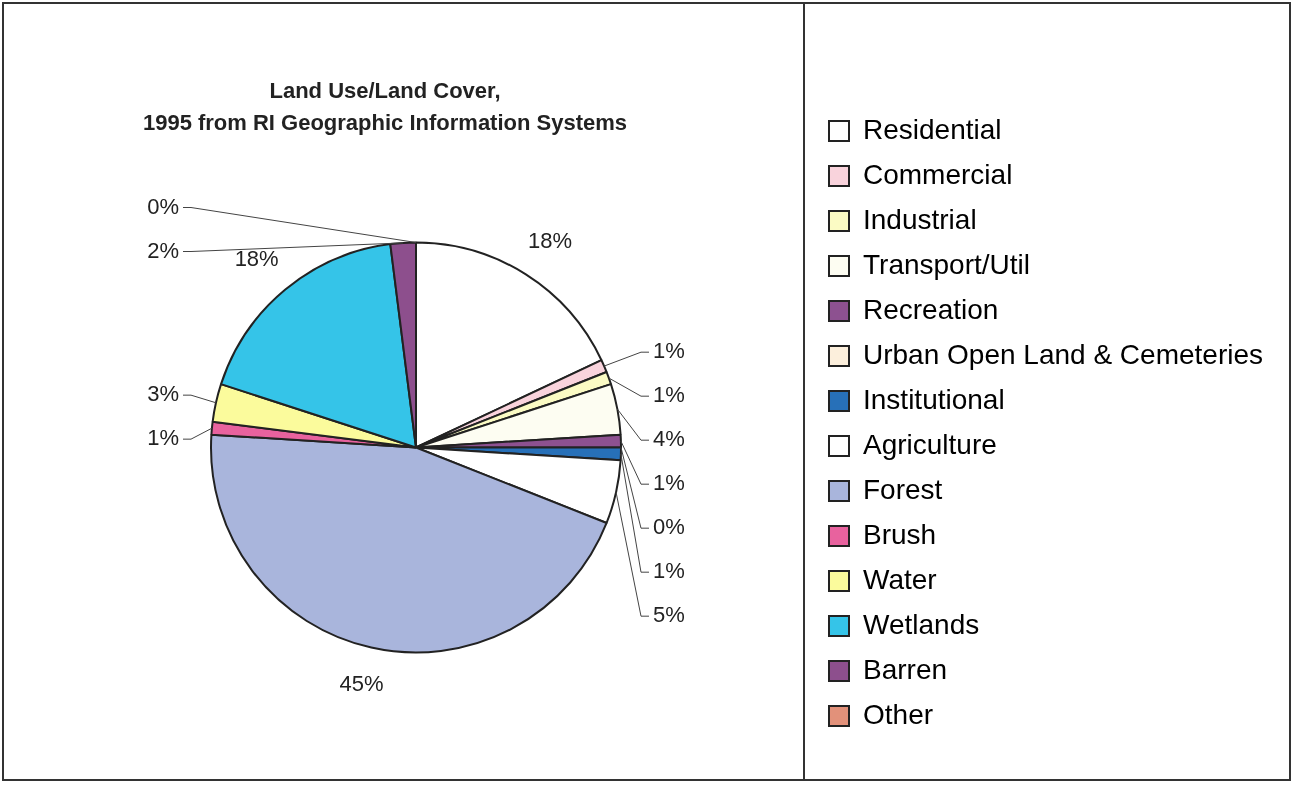 This screenshot has width=1293, height=795. What do you see at coordinates (934, 399) in the screenshot?
I see `legend-label: Institutional` at bounding box center [934, 399].